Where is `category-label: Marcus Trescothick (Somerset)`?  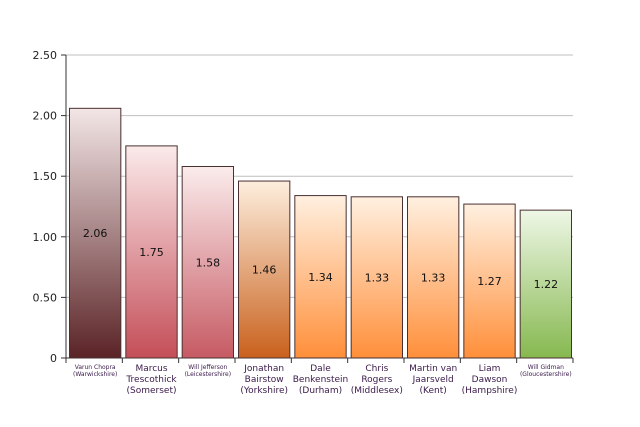
category-label: Marcus Trescothick (Somerset) is located at coordinates (151, 380).